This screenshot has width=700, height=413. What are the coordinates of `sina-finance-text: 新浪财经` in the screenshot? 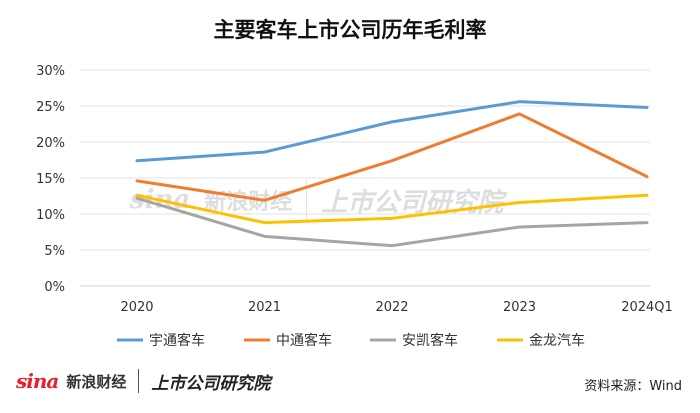 It's located at (96, 381).